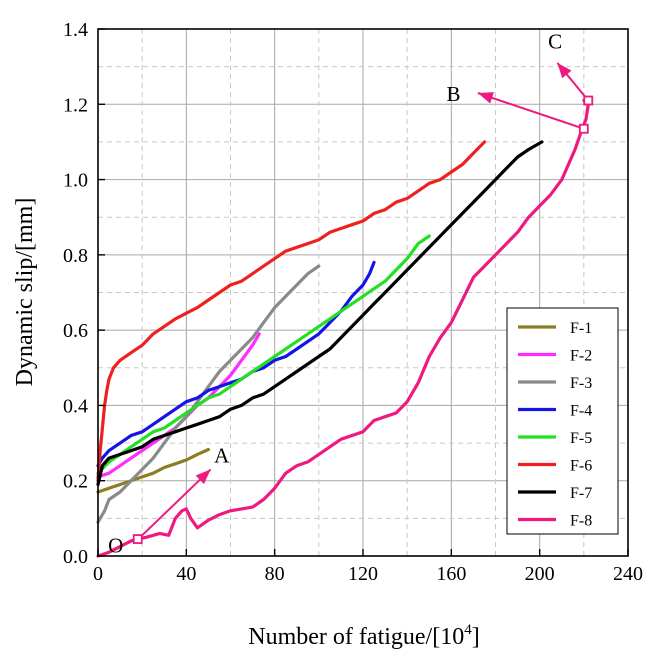 This screenshot has height=659, width=668. Describe the element at coordinates (581, 521) in the screenshot. I see `legend-label-f-8: F-8` at that location.